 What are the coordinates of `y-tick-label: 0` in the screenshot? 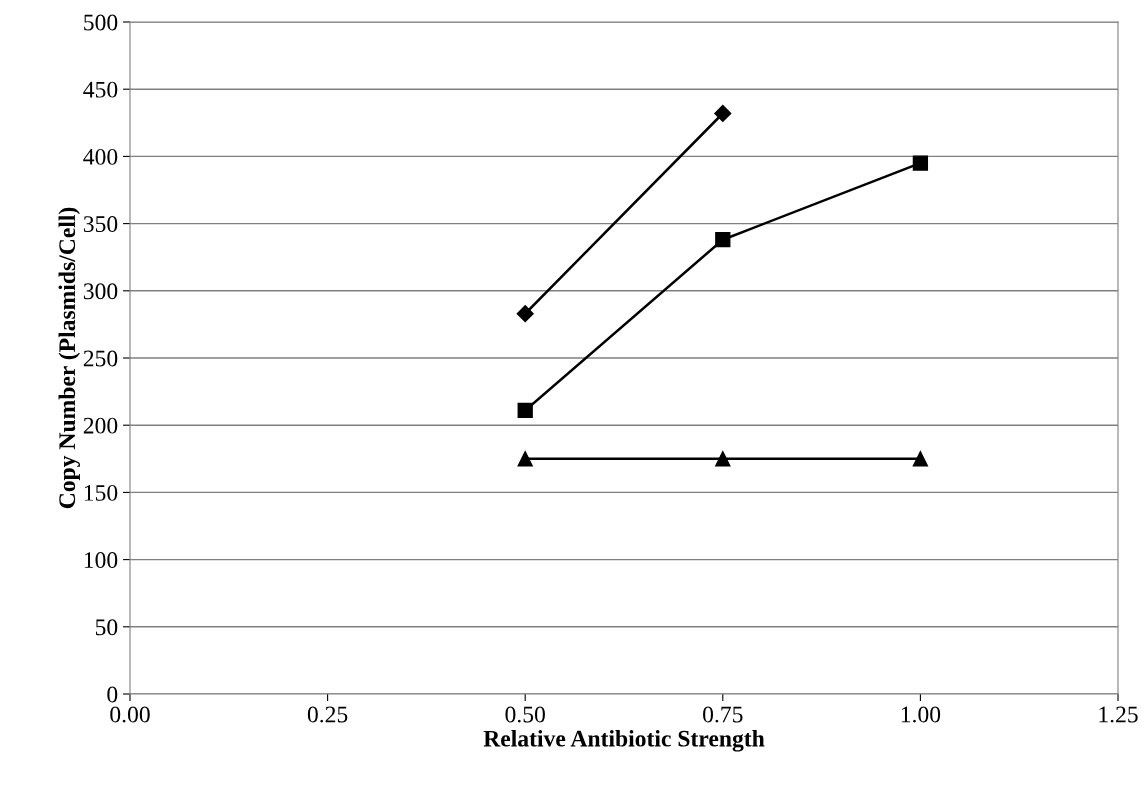 It's located at (112, 694).